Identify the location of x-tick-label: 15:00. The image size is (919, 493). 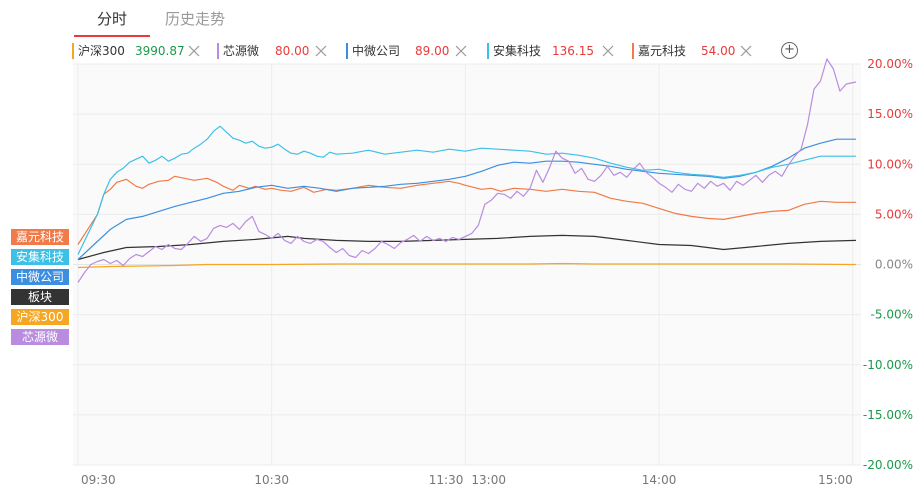
(835, 480).